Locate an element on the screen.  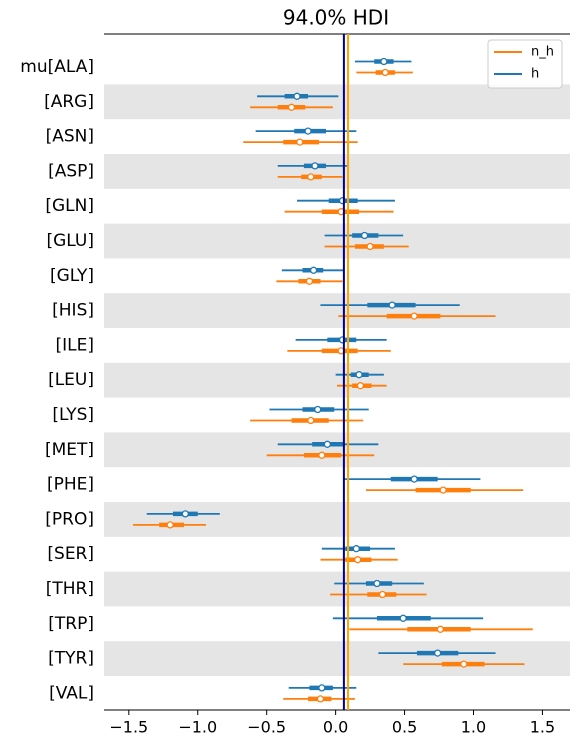
x-tick-label: 0.0 is located at coordinates (335, 727).